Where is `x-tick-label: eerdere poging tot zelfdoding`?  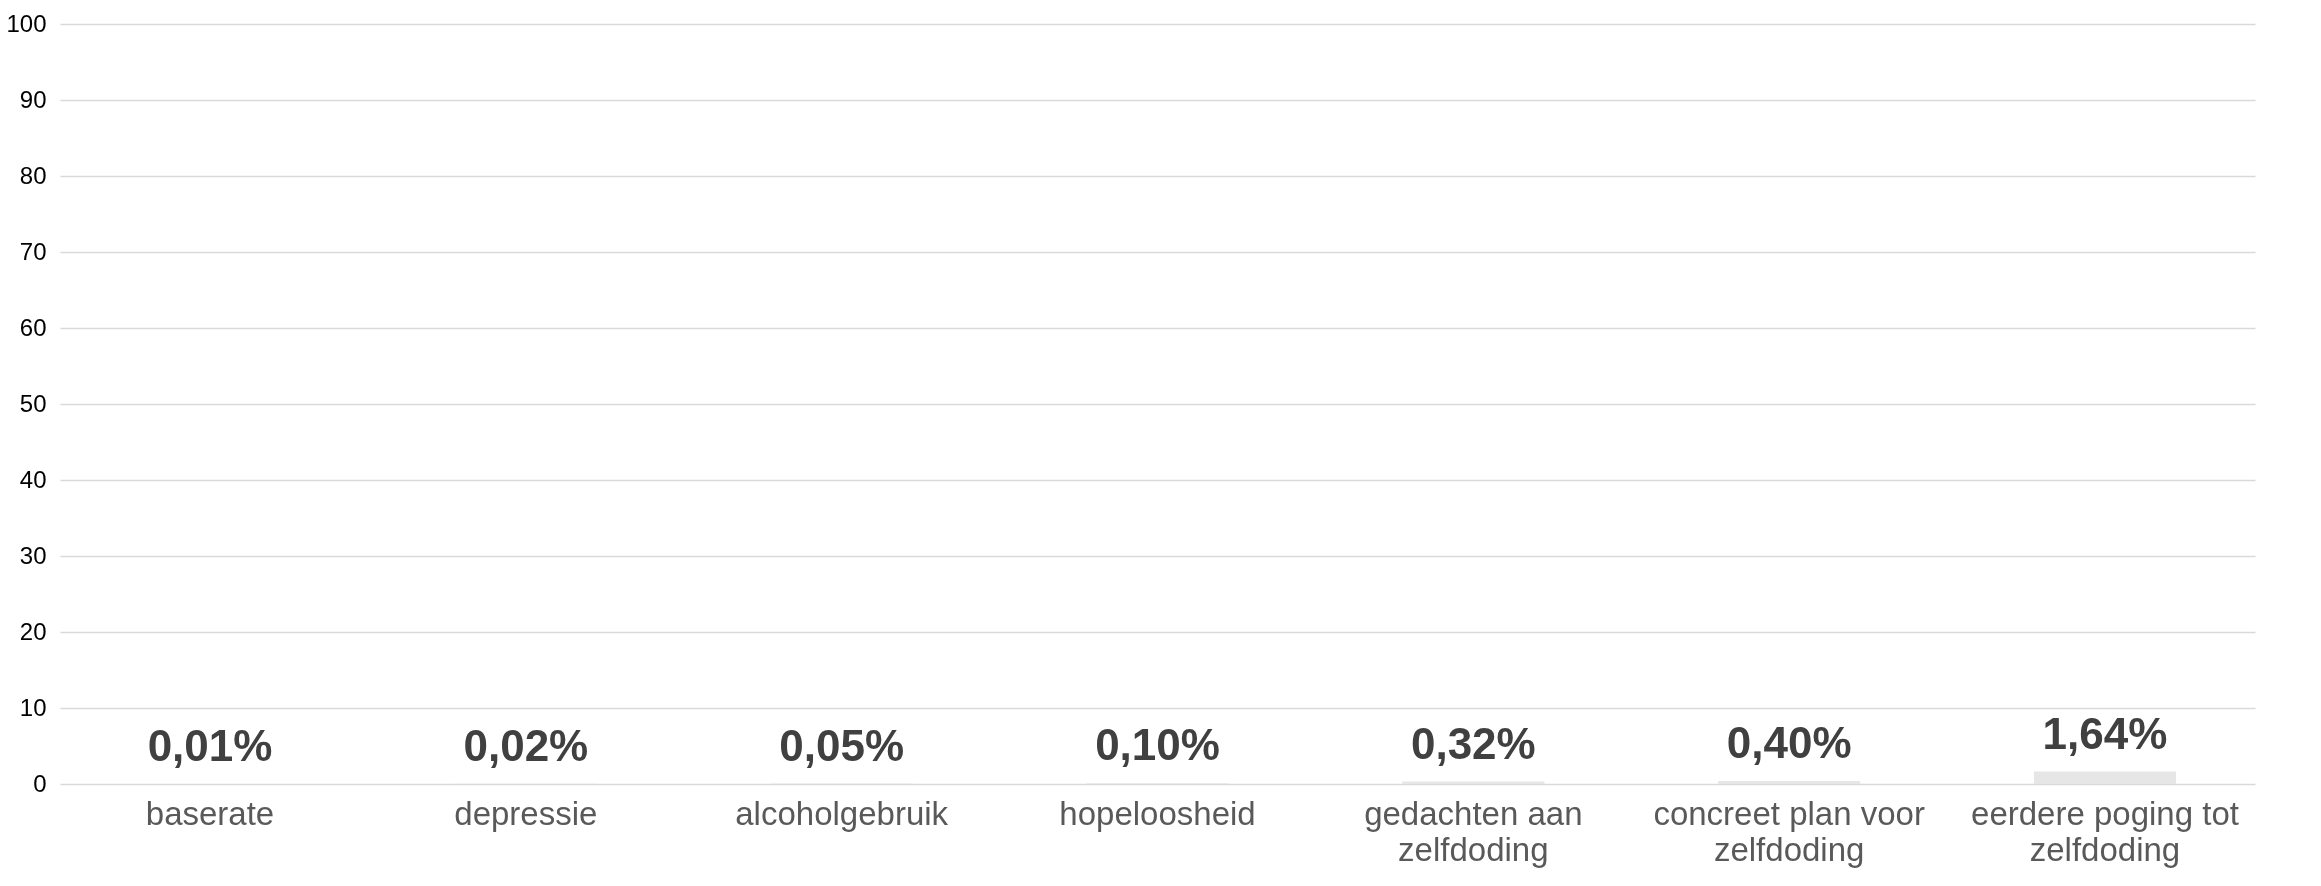 x-tick-label: eerdere poging tot zelfdoding is located at coordinates (2105, 831).